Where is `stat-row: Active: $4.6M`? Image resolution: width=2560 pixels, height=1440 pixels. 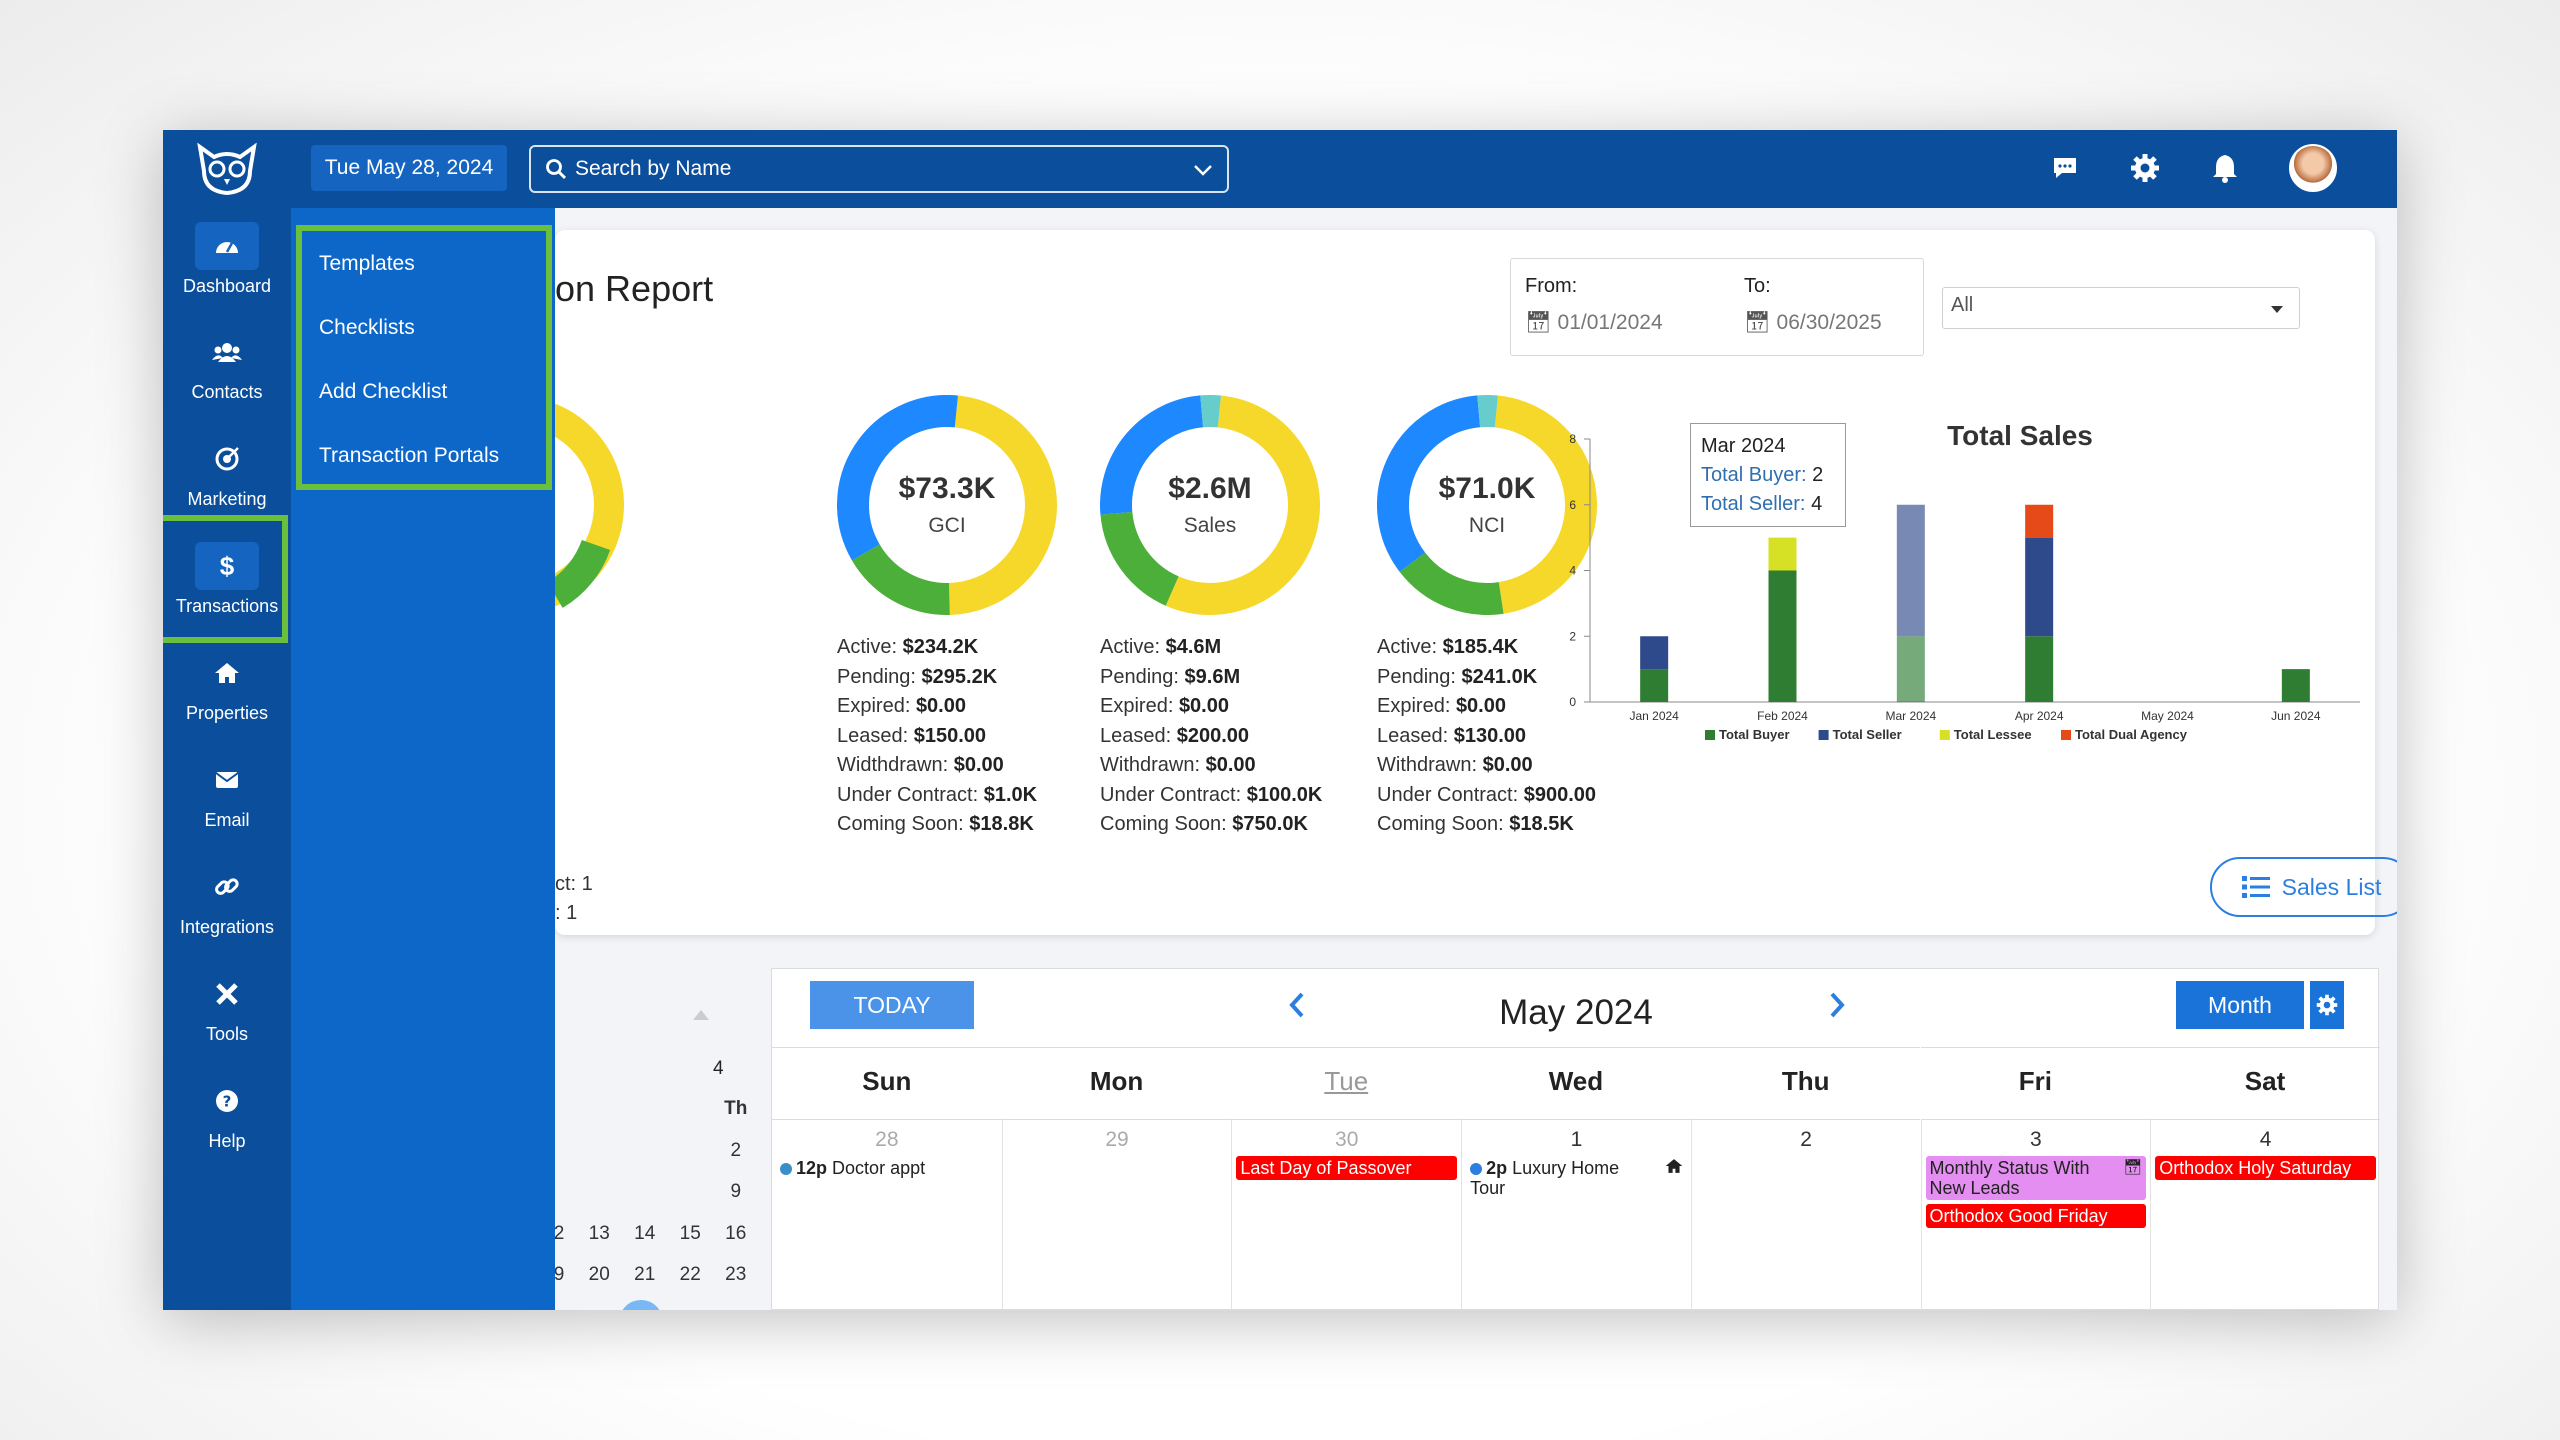 stat-row: Active: $4.6M is located at coordinates (1161, 647).